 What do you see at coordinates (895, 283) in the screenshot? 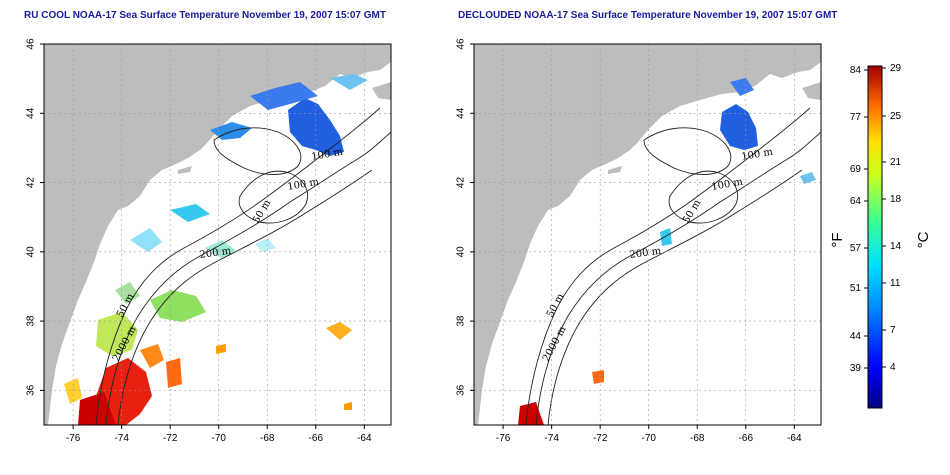
I see `celsius-tick-label: 11` at bounding box center [895, 283].